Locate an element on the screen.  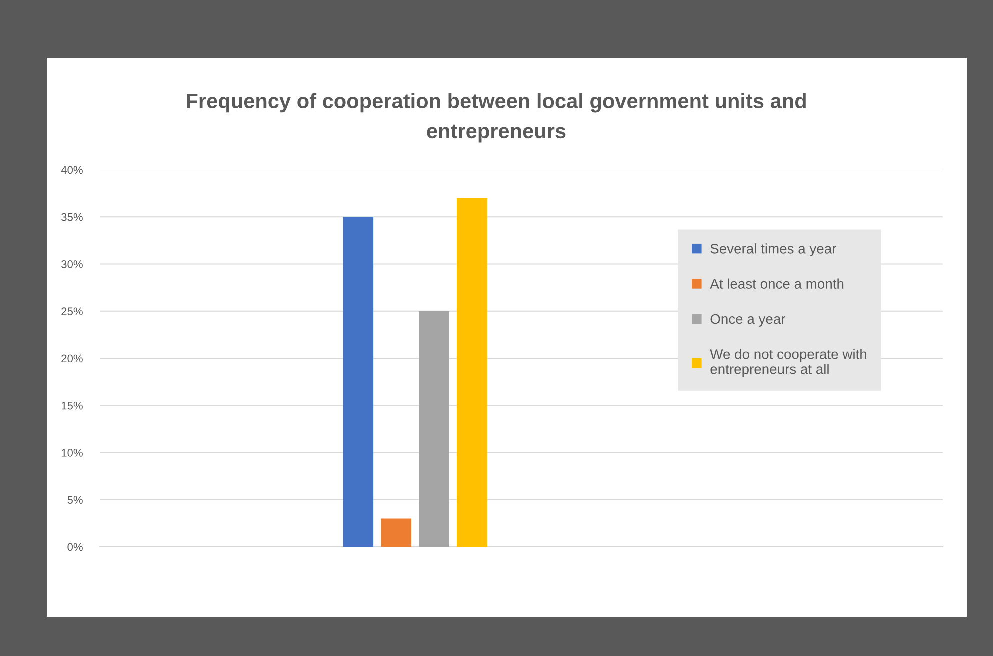
legend-label: Several times a year is located at coordinates (773, 250).